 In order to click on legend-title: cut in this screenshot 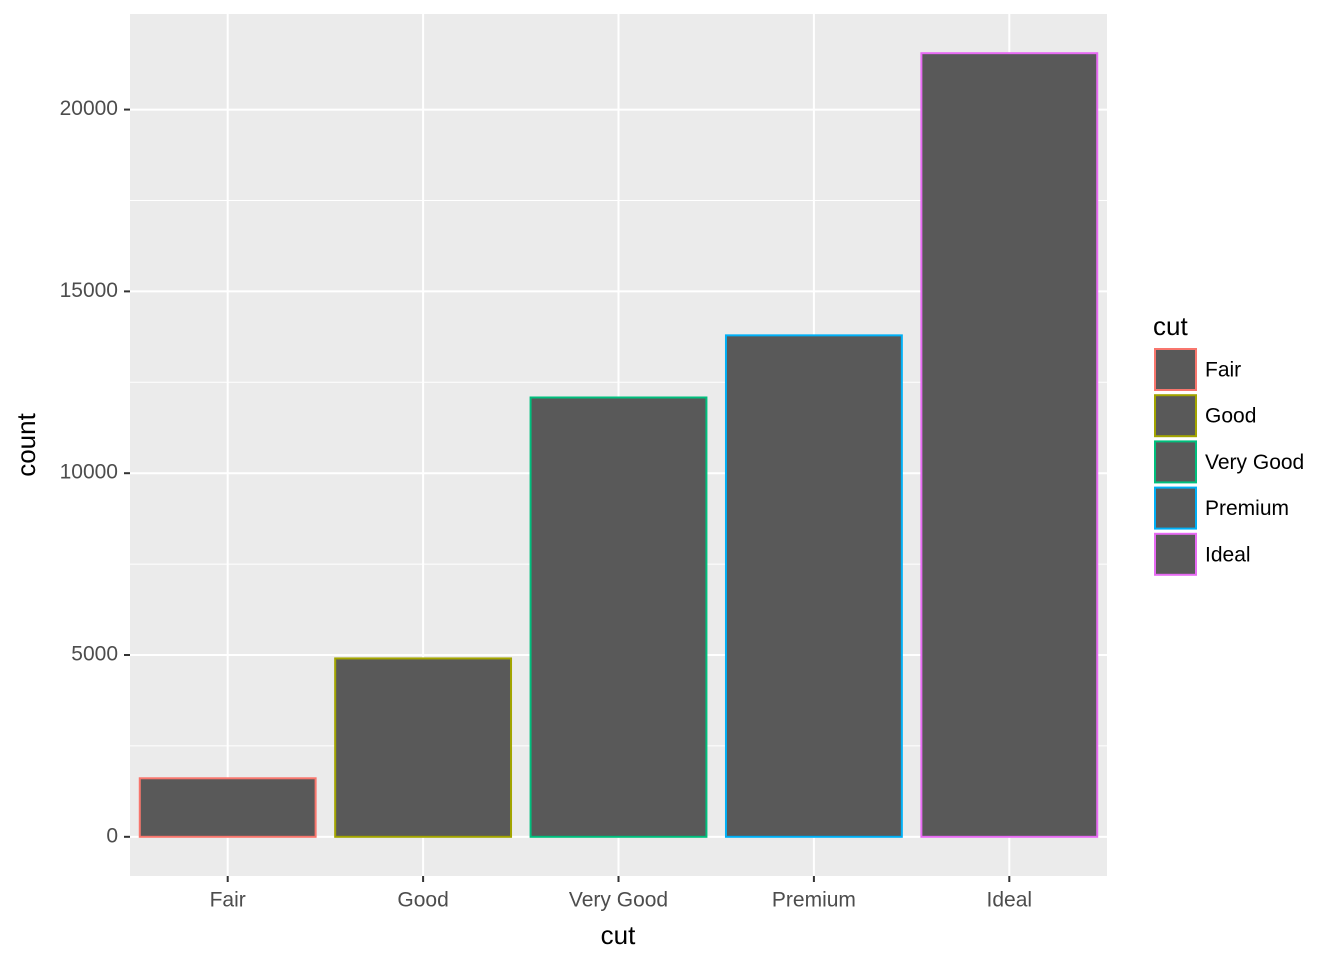, I will do `click(1170, 326)`.